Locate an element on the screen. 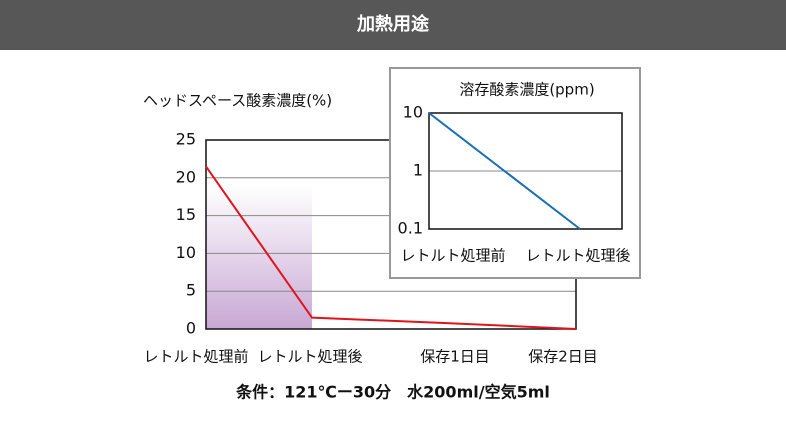 The image size is (786, 434). header-title: 加熱用途 is located at coordinates (393, 24).